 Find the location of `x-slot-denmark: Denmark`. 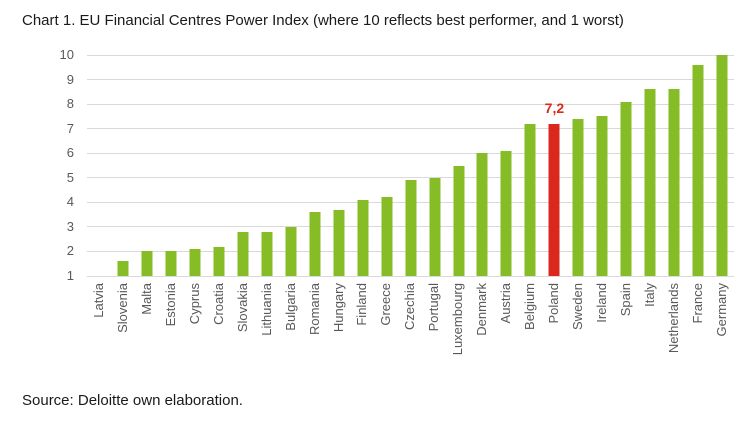

x-slot-denmark: Denmark is located at coordinates (483, 333).